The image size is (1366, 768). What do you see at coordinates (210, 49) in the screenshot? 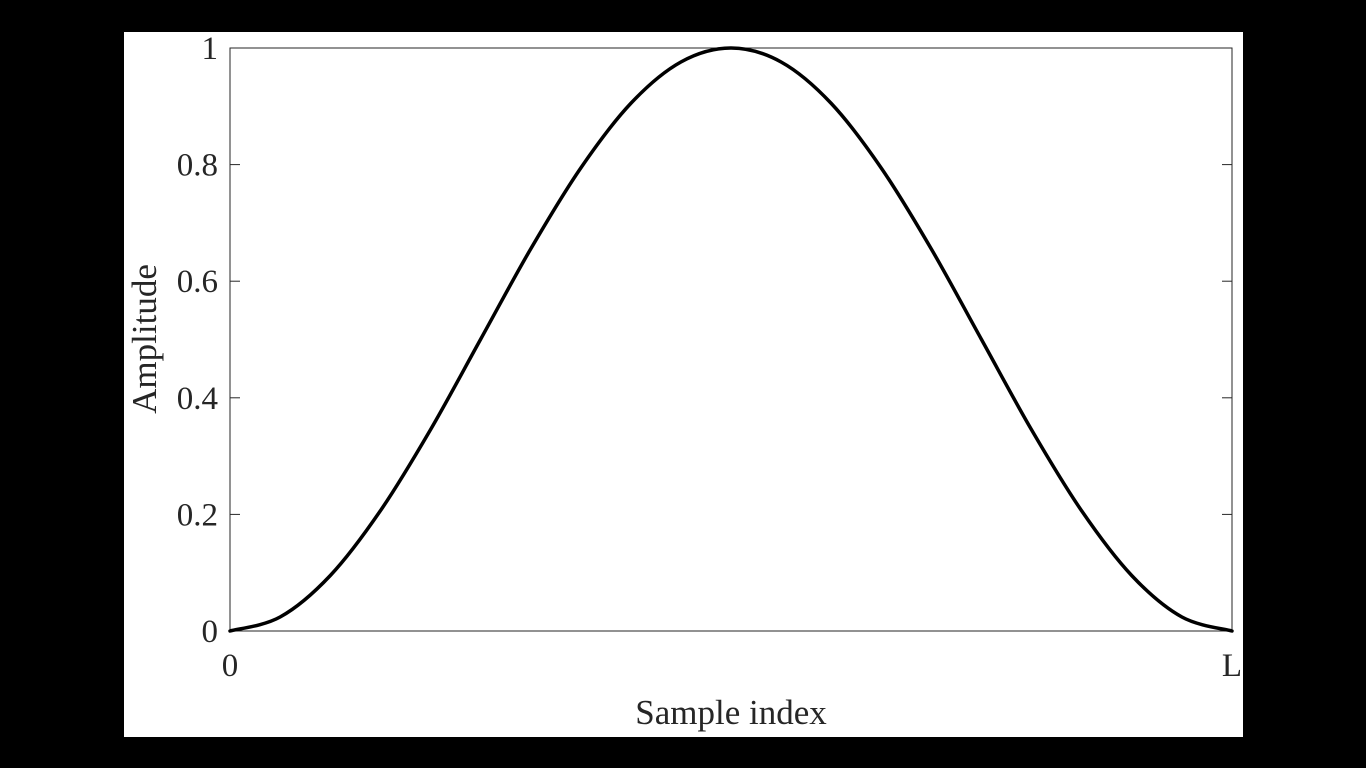
I see `y-tick-label: 1` at bounding box center [210, 49].